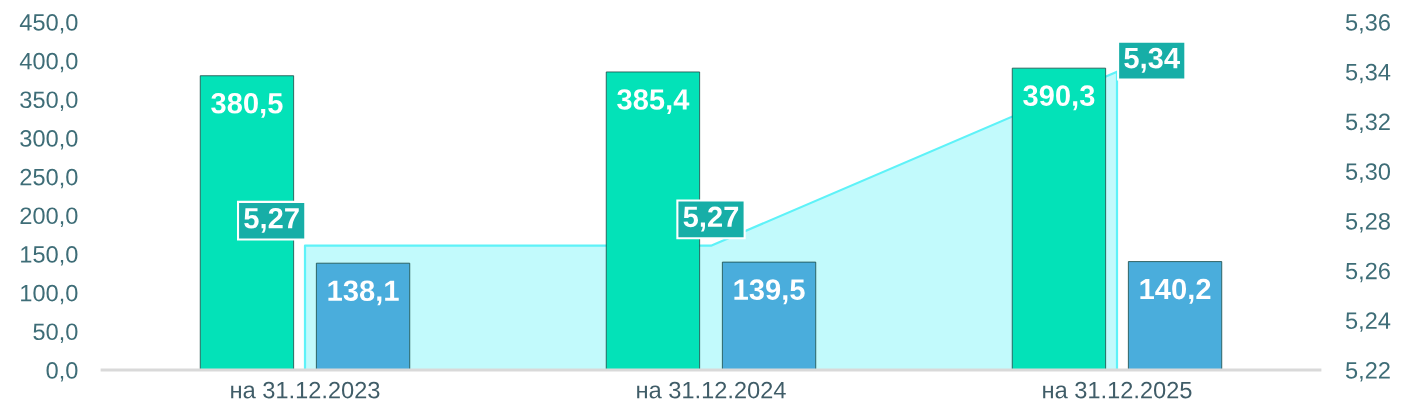 This screenshot has width=1406, height=415. I want to click on data-label: 385,4, so click(653, 102).